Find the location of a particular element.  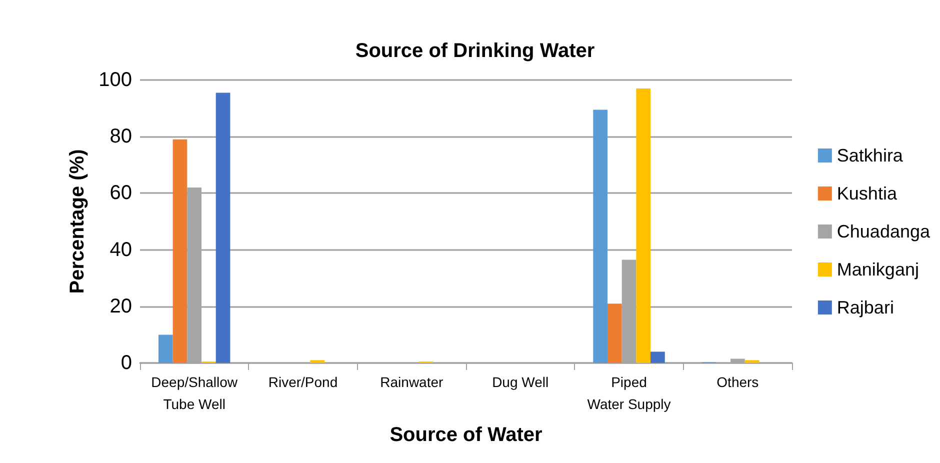

legend-label: Rajbari is located at coordinates (865, 308).